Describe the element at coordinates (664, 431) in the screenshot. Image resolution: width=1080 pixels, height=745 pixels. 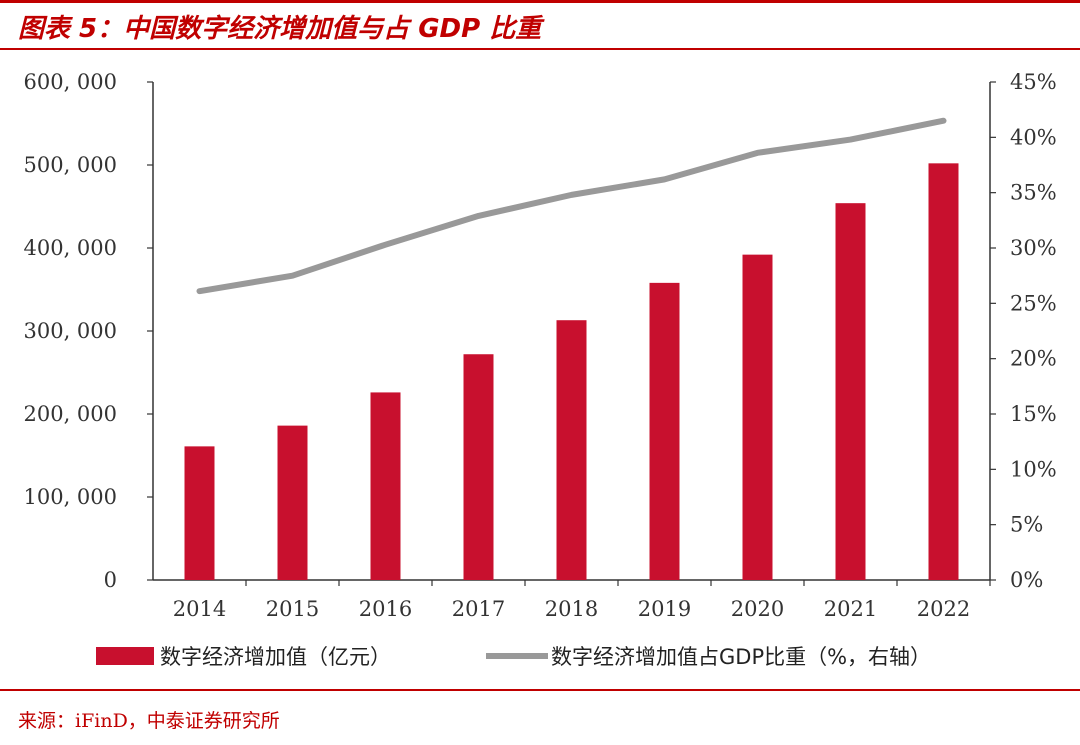
I see `bar-2019` at that location.